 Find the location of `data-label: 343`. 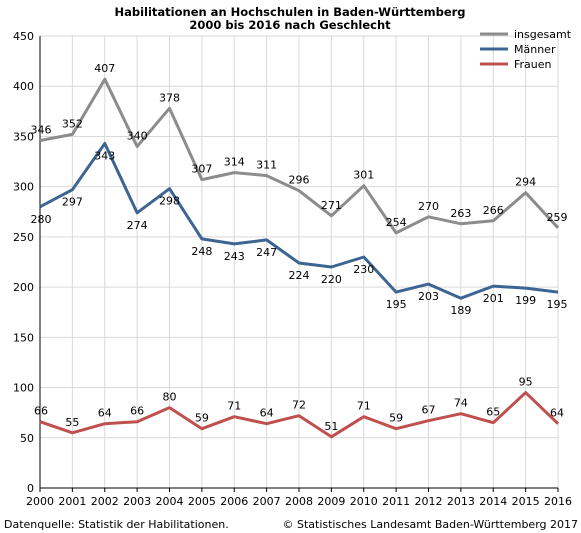

data-label: 343 is located at coordinates (104, 155).